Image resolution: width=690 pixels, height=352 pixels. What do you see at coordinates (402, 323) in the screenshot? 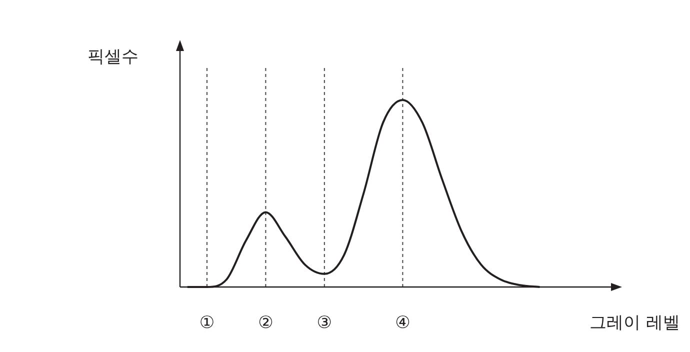
I see `x-tick-label: ④` at bounding box center [402, 323].